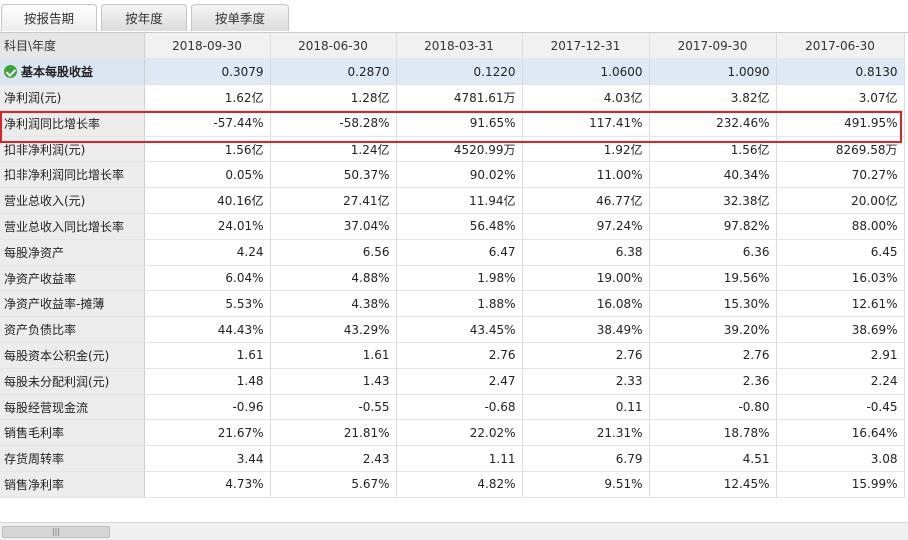 This screenshot has width=908, height=540. Describe the element at coordinates (56, 532) in the screenshot. I see `scrollbar-thumb: |||` at that location.